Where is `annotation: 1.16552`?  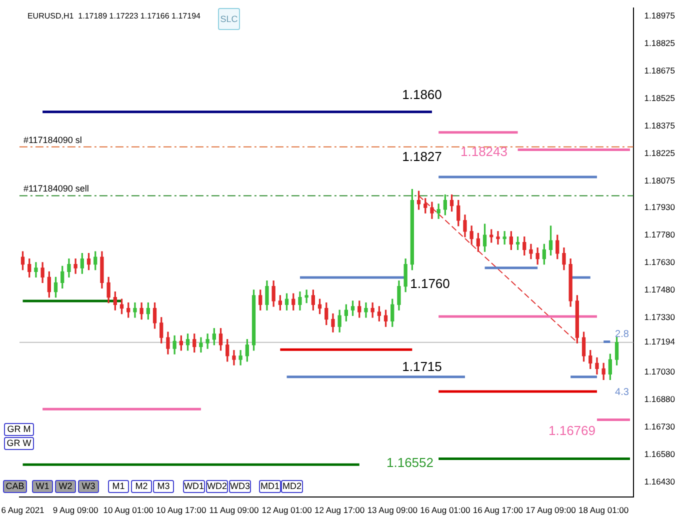
annotation: 1.16552 is located at coordinates (410, 462).